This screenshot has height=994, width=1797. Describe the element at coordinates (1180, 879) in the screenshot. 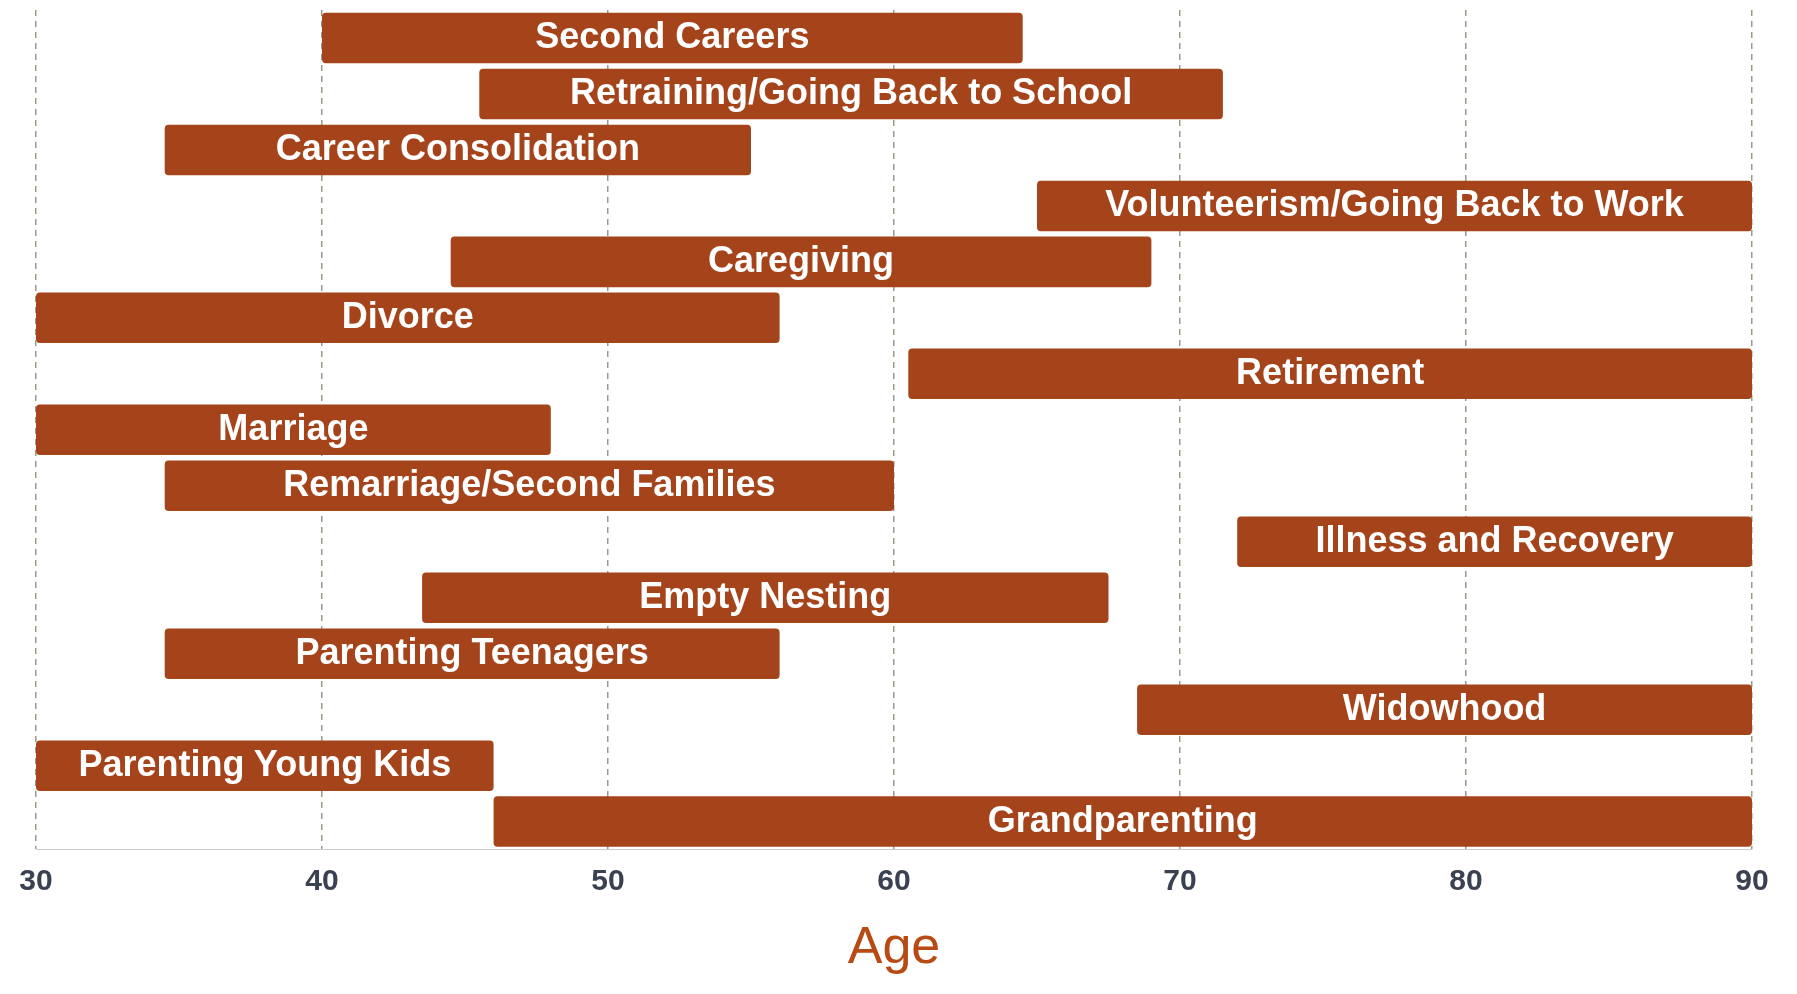

I see `x-tick-label: 70` at that location.